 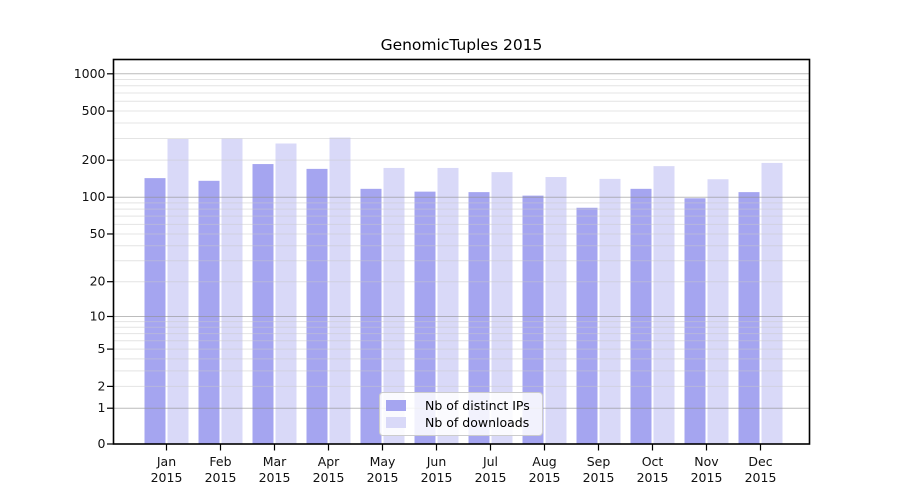 I want to click on bar-distinct-ips-apr, so click(x=317, y=306).